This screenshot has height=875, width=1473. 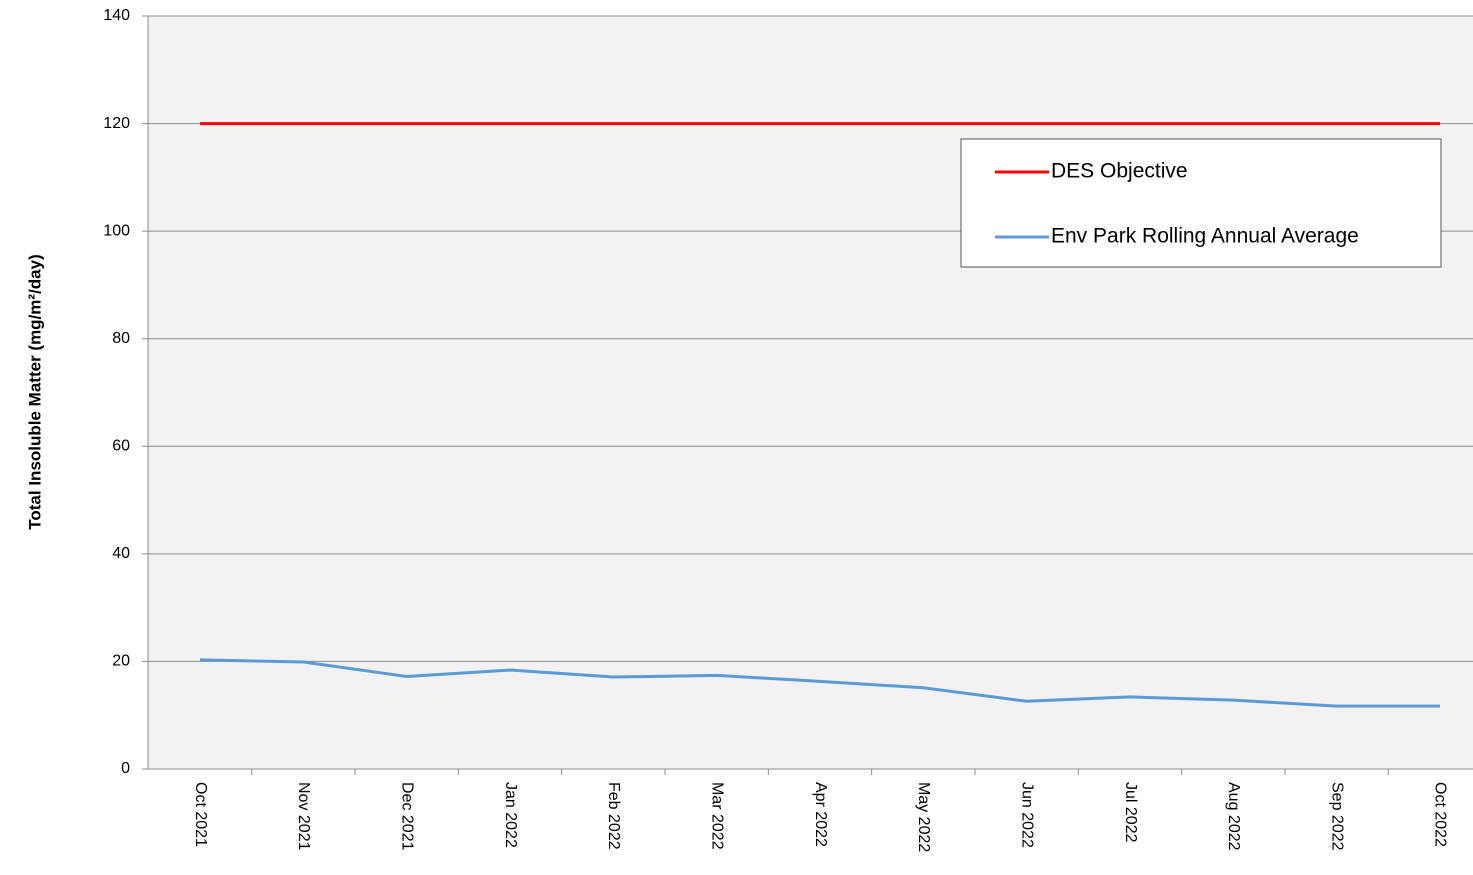 I want to click on x-tick-label: May 2022, so click(x=923, y=817).